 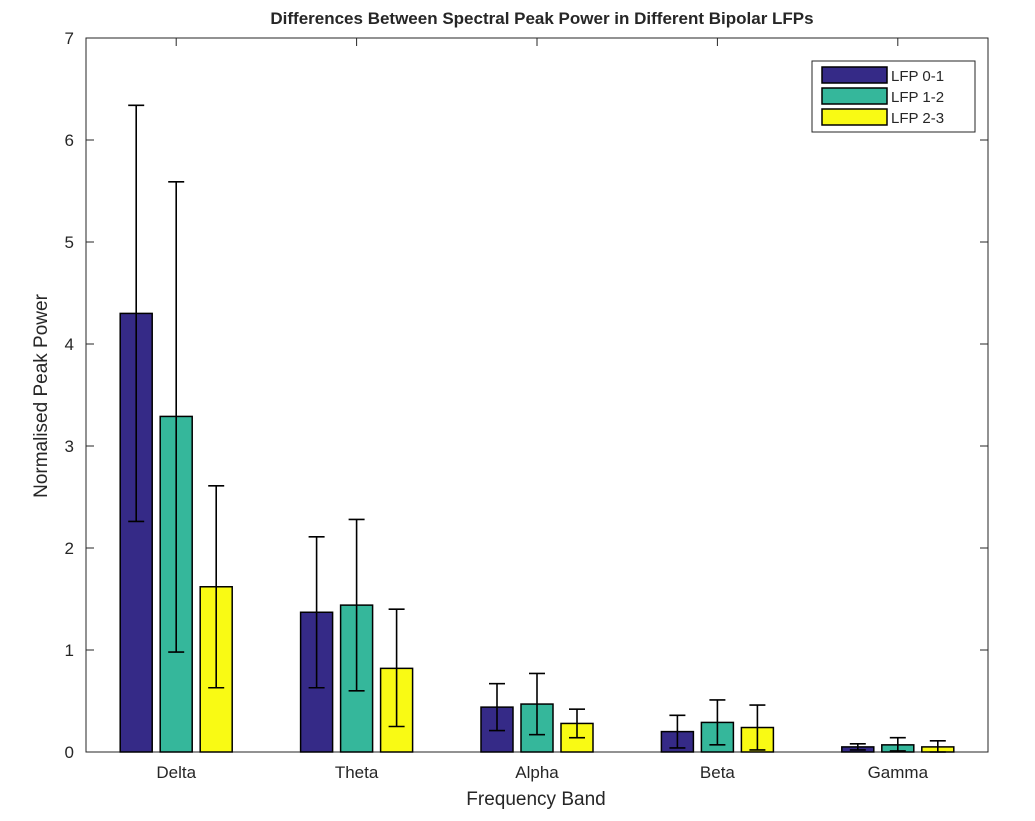 I want to click on y-tick-label: 0, so click(x=69, y=752).